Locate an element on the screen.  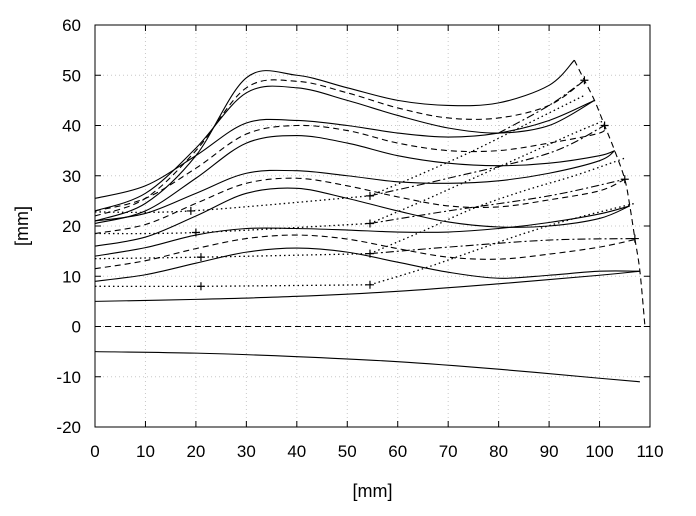
x-tick-label-6: 60 is located at coordinates (397, 451).